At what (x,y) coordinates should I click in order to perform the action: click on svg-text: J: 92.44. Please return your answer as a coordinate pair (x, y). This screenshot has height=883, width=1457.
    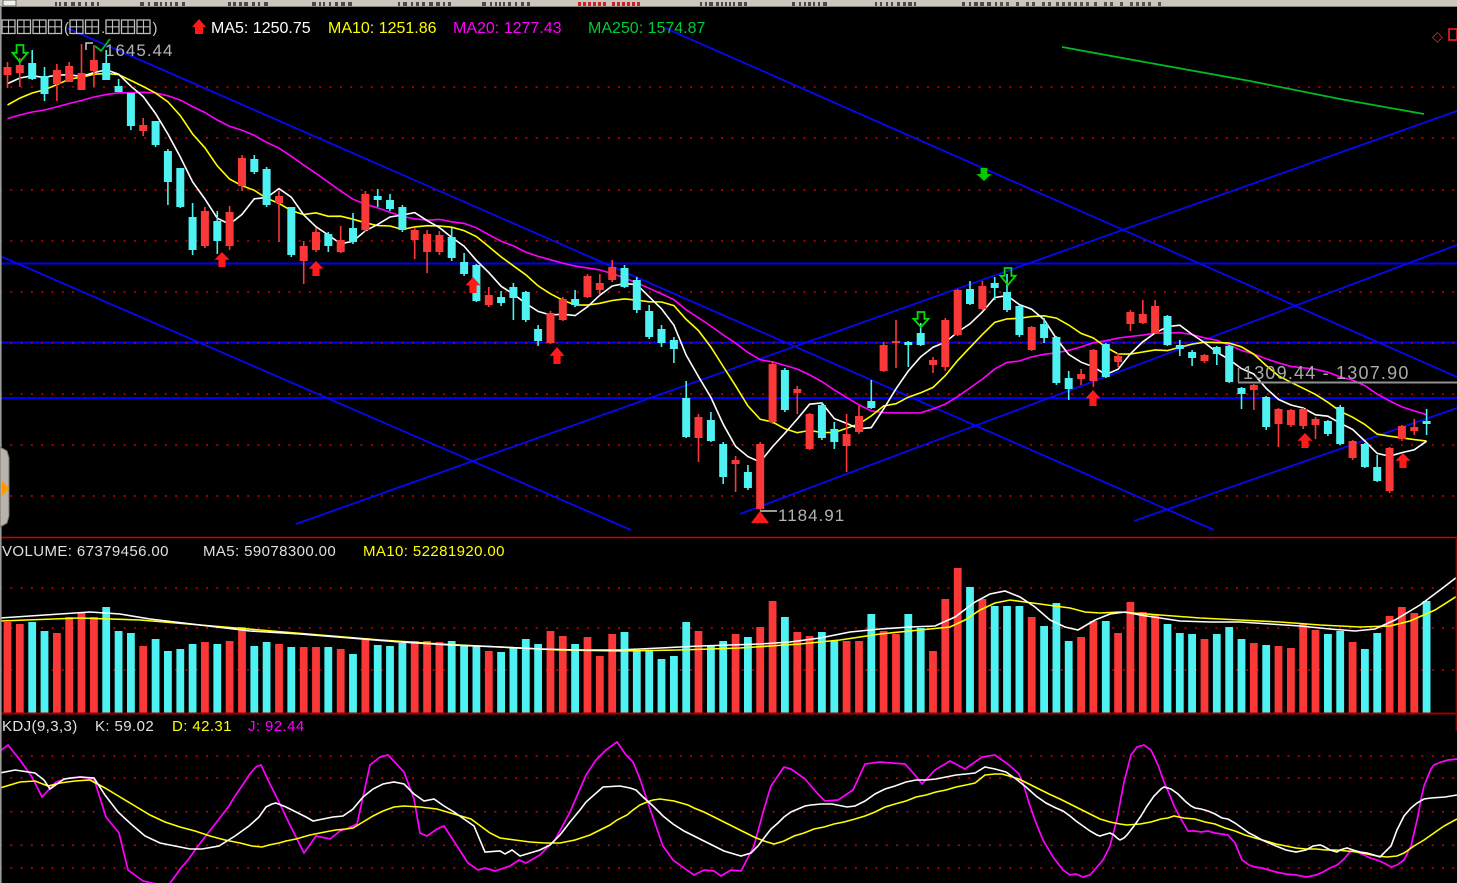
    Looking at the image, I should click on (276, 726).